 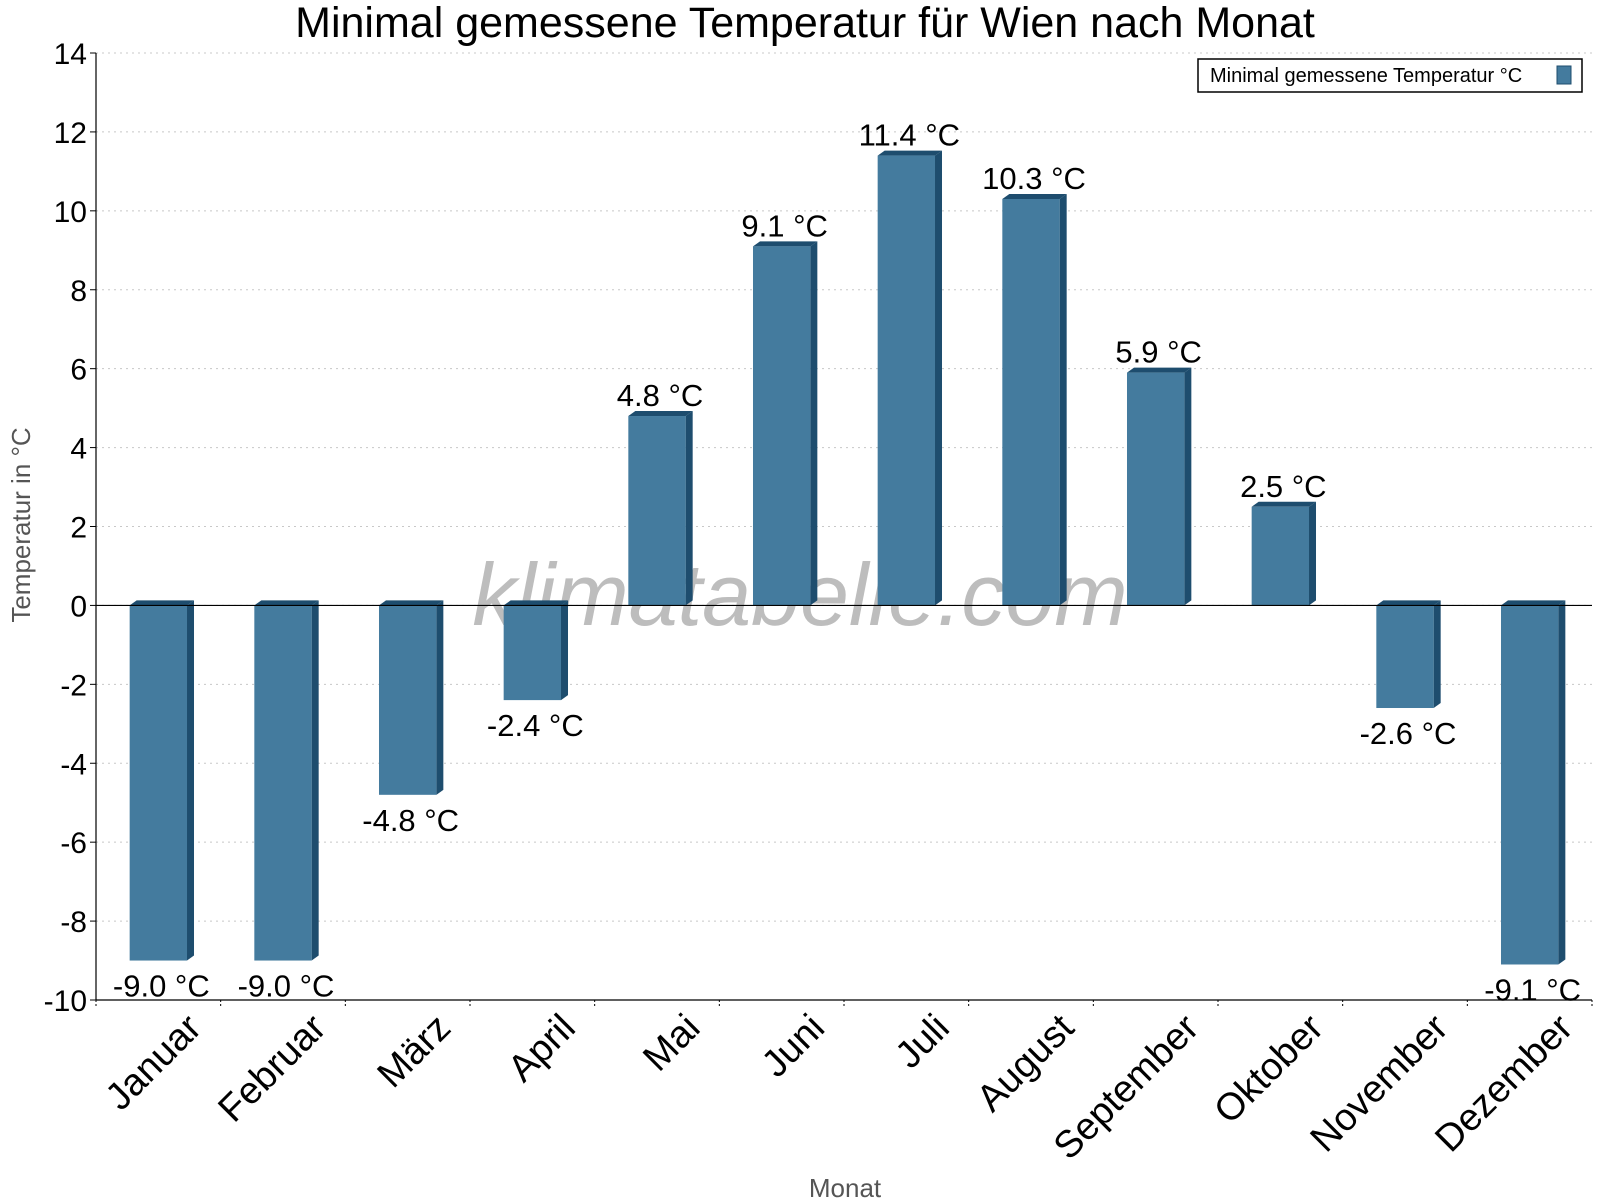 What do you see at coordinates (1283, 486) in the screenshot?
I see `data-label: 2.5 °C` at bounding box center [1283, 486].